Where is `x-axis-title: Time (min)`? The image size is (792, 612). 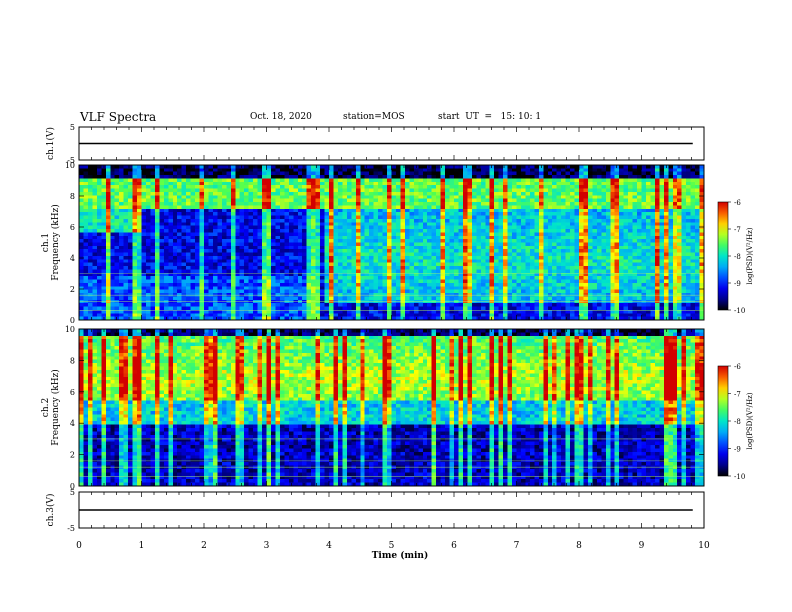
x-axis-title: Time (min) is located at coordinates (400, 555).